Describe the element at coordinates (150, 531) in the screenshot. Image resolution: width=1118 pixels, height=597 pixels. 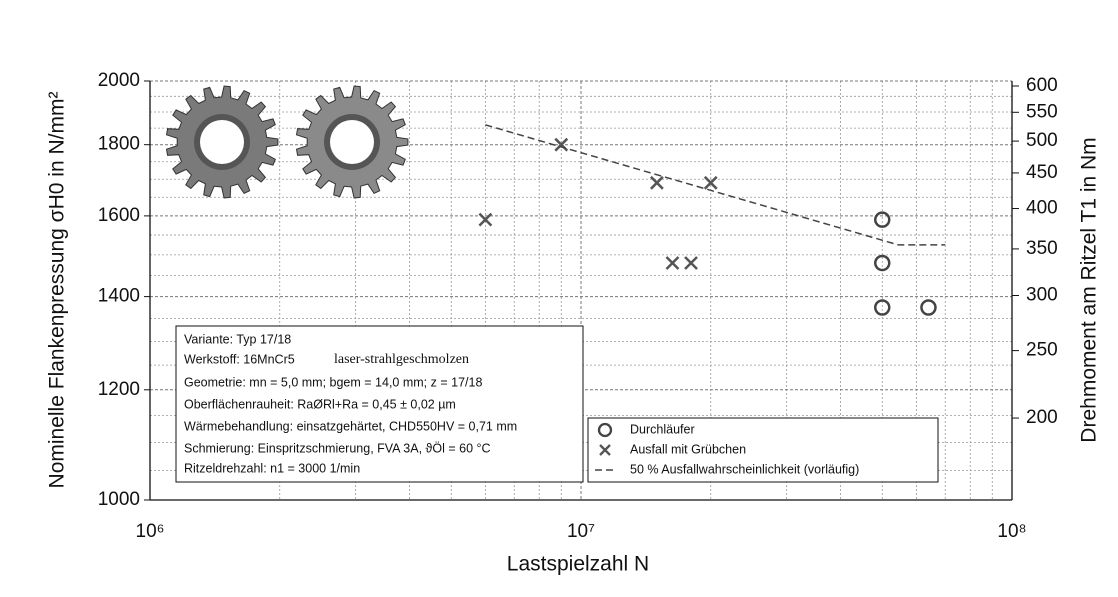
I see `x-tick-label: 10⁶` at that location.